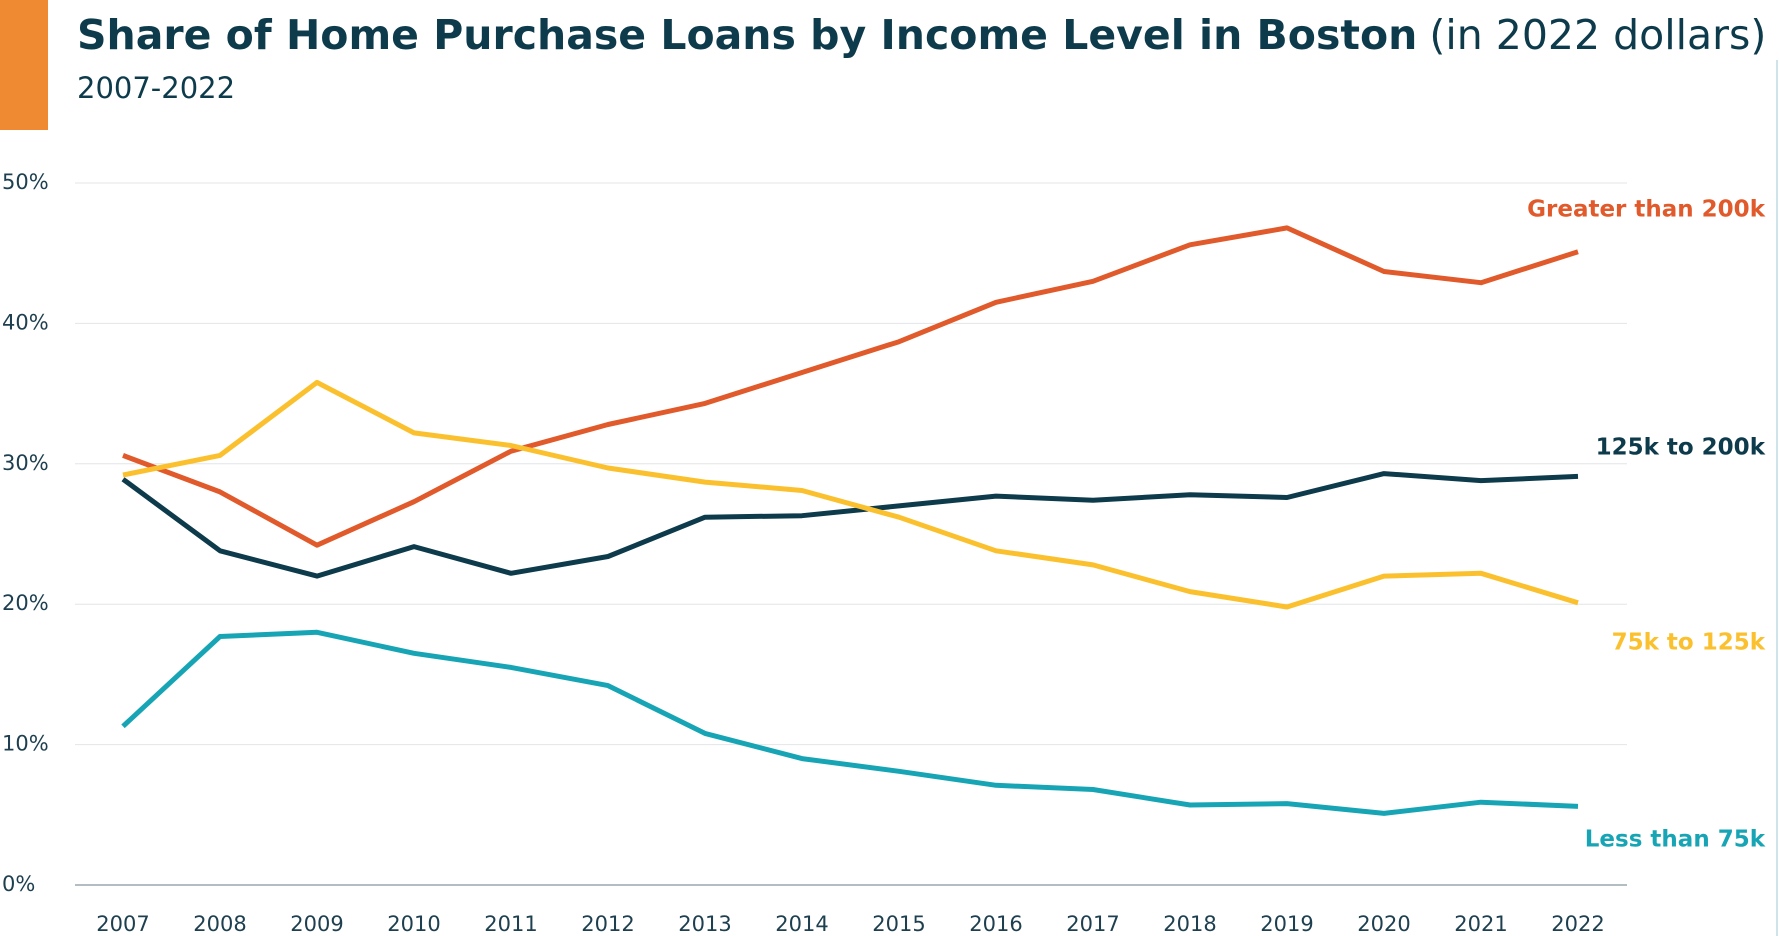  Describe the element at coordinates (25, 322) in the screenshot. I see `y-tick-label: 40%` at that location.